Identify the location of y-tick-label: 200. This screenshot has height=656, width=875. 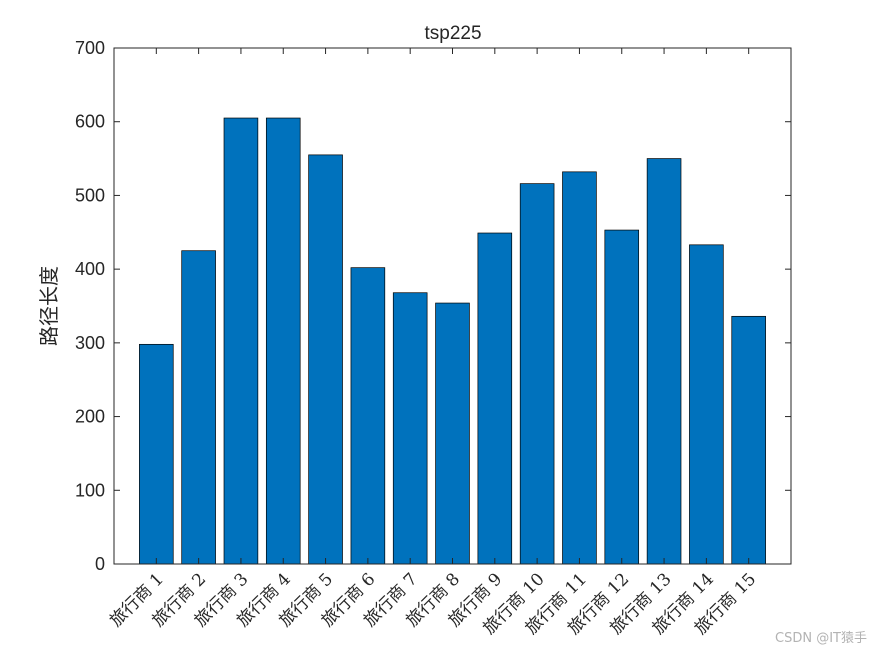
(90, 417).